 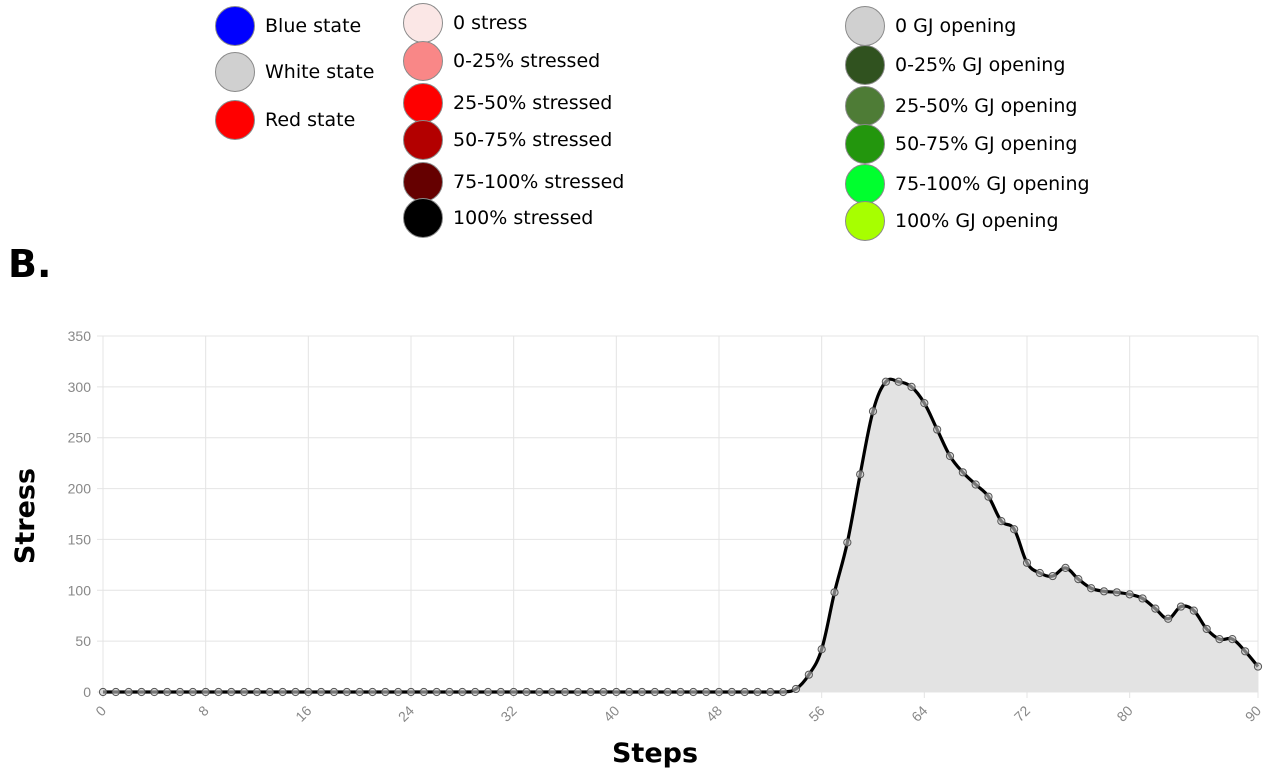 What do you see at coordinates (80, 489) in the screenshot?
I see `y-tick-label-200: 200` at bounding box center [80, 489].